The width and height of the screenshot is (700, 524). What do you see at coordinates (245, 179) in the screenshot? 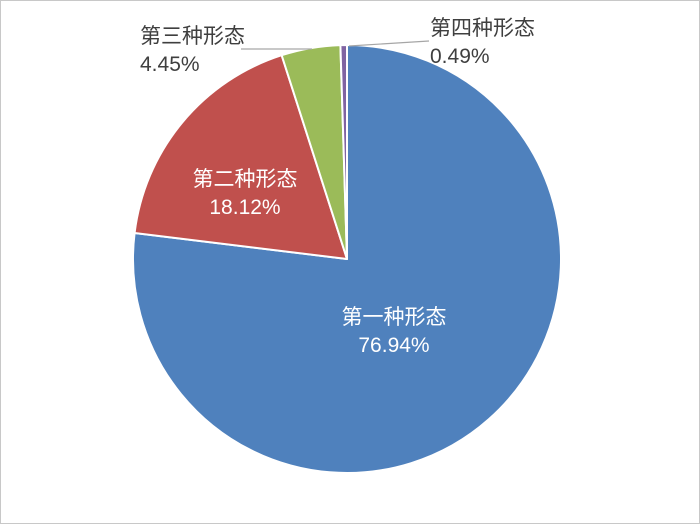
I see `data-label-slice-2-name: 第二种形态` at bounding box center [245, 179].